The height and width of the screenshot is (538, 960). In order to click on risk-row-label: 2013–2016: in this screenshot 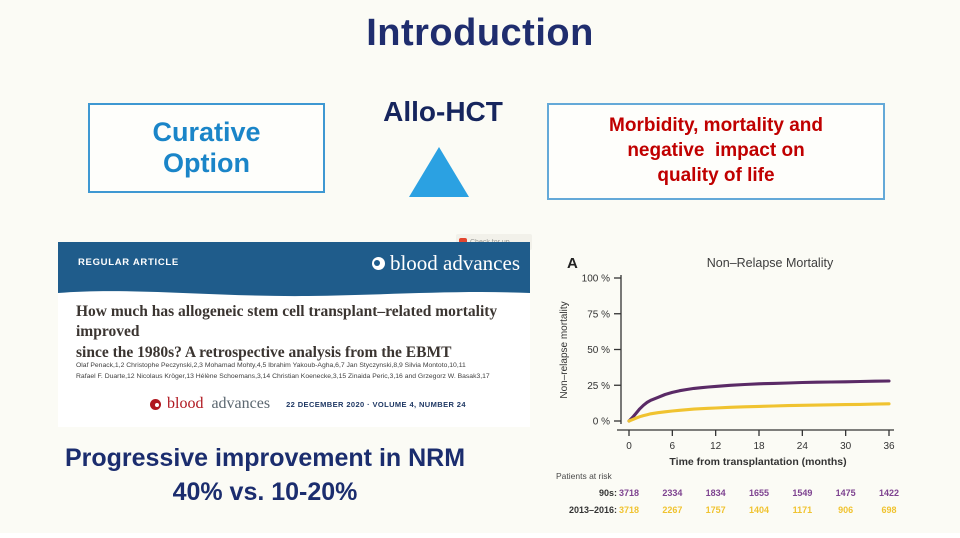, I will do `click(593, 510)`.